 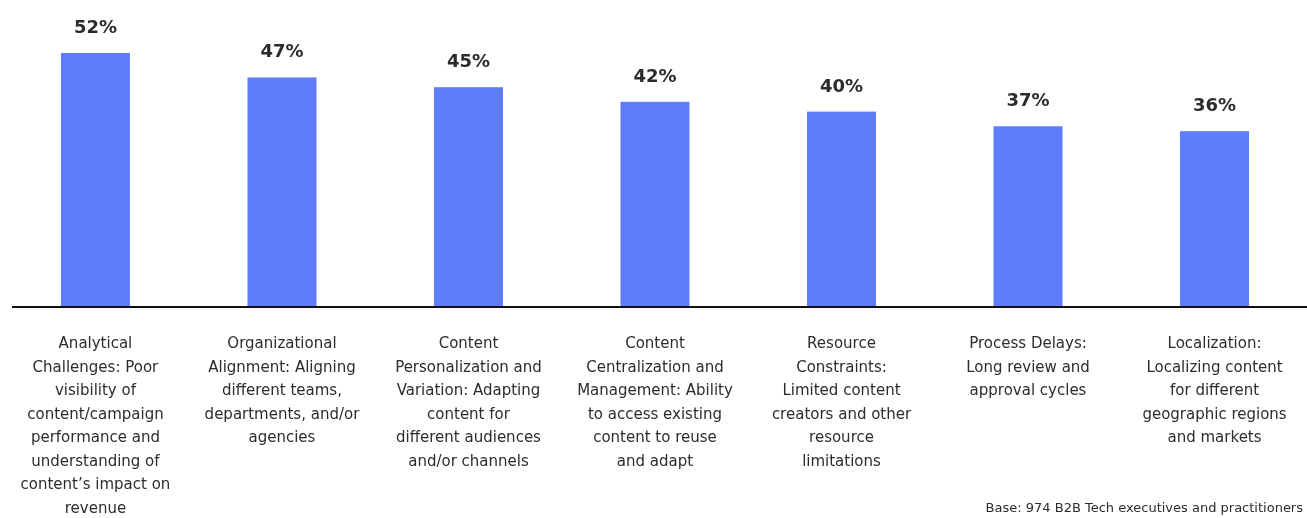 I want to click on x-tick-label: Process Delays: Long review and approval cycles, so click(x=1028, y=366).